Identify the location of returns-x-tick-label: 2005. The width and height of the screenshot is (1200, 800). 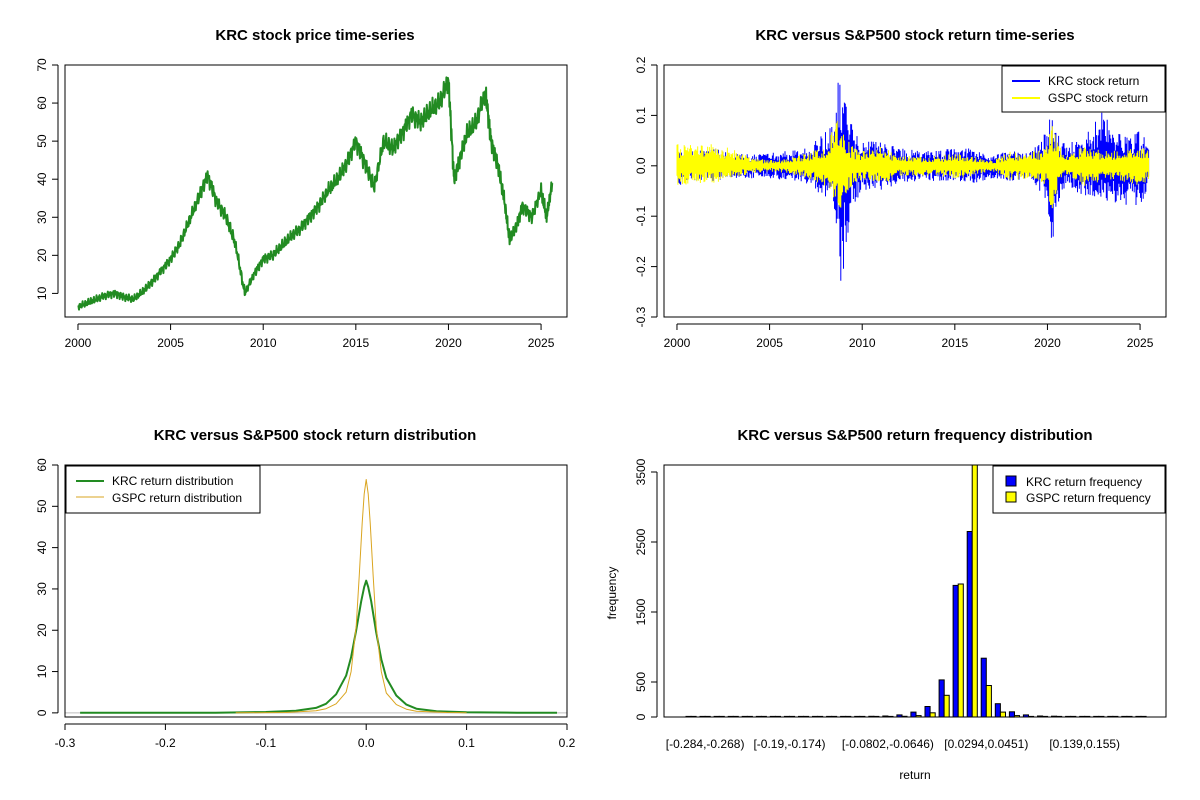
(769, 343).